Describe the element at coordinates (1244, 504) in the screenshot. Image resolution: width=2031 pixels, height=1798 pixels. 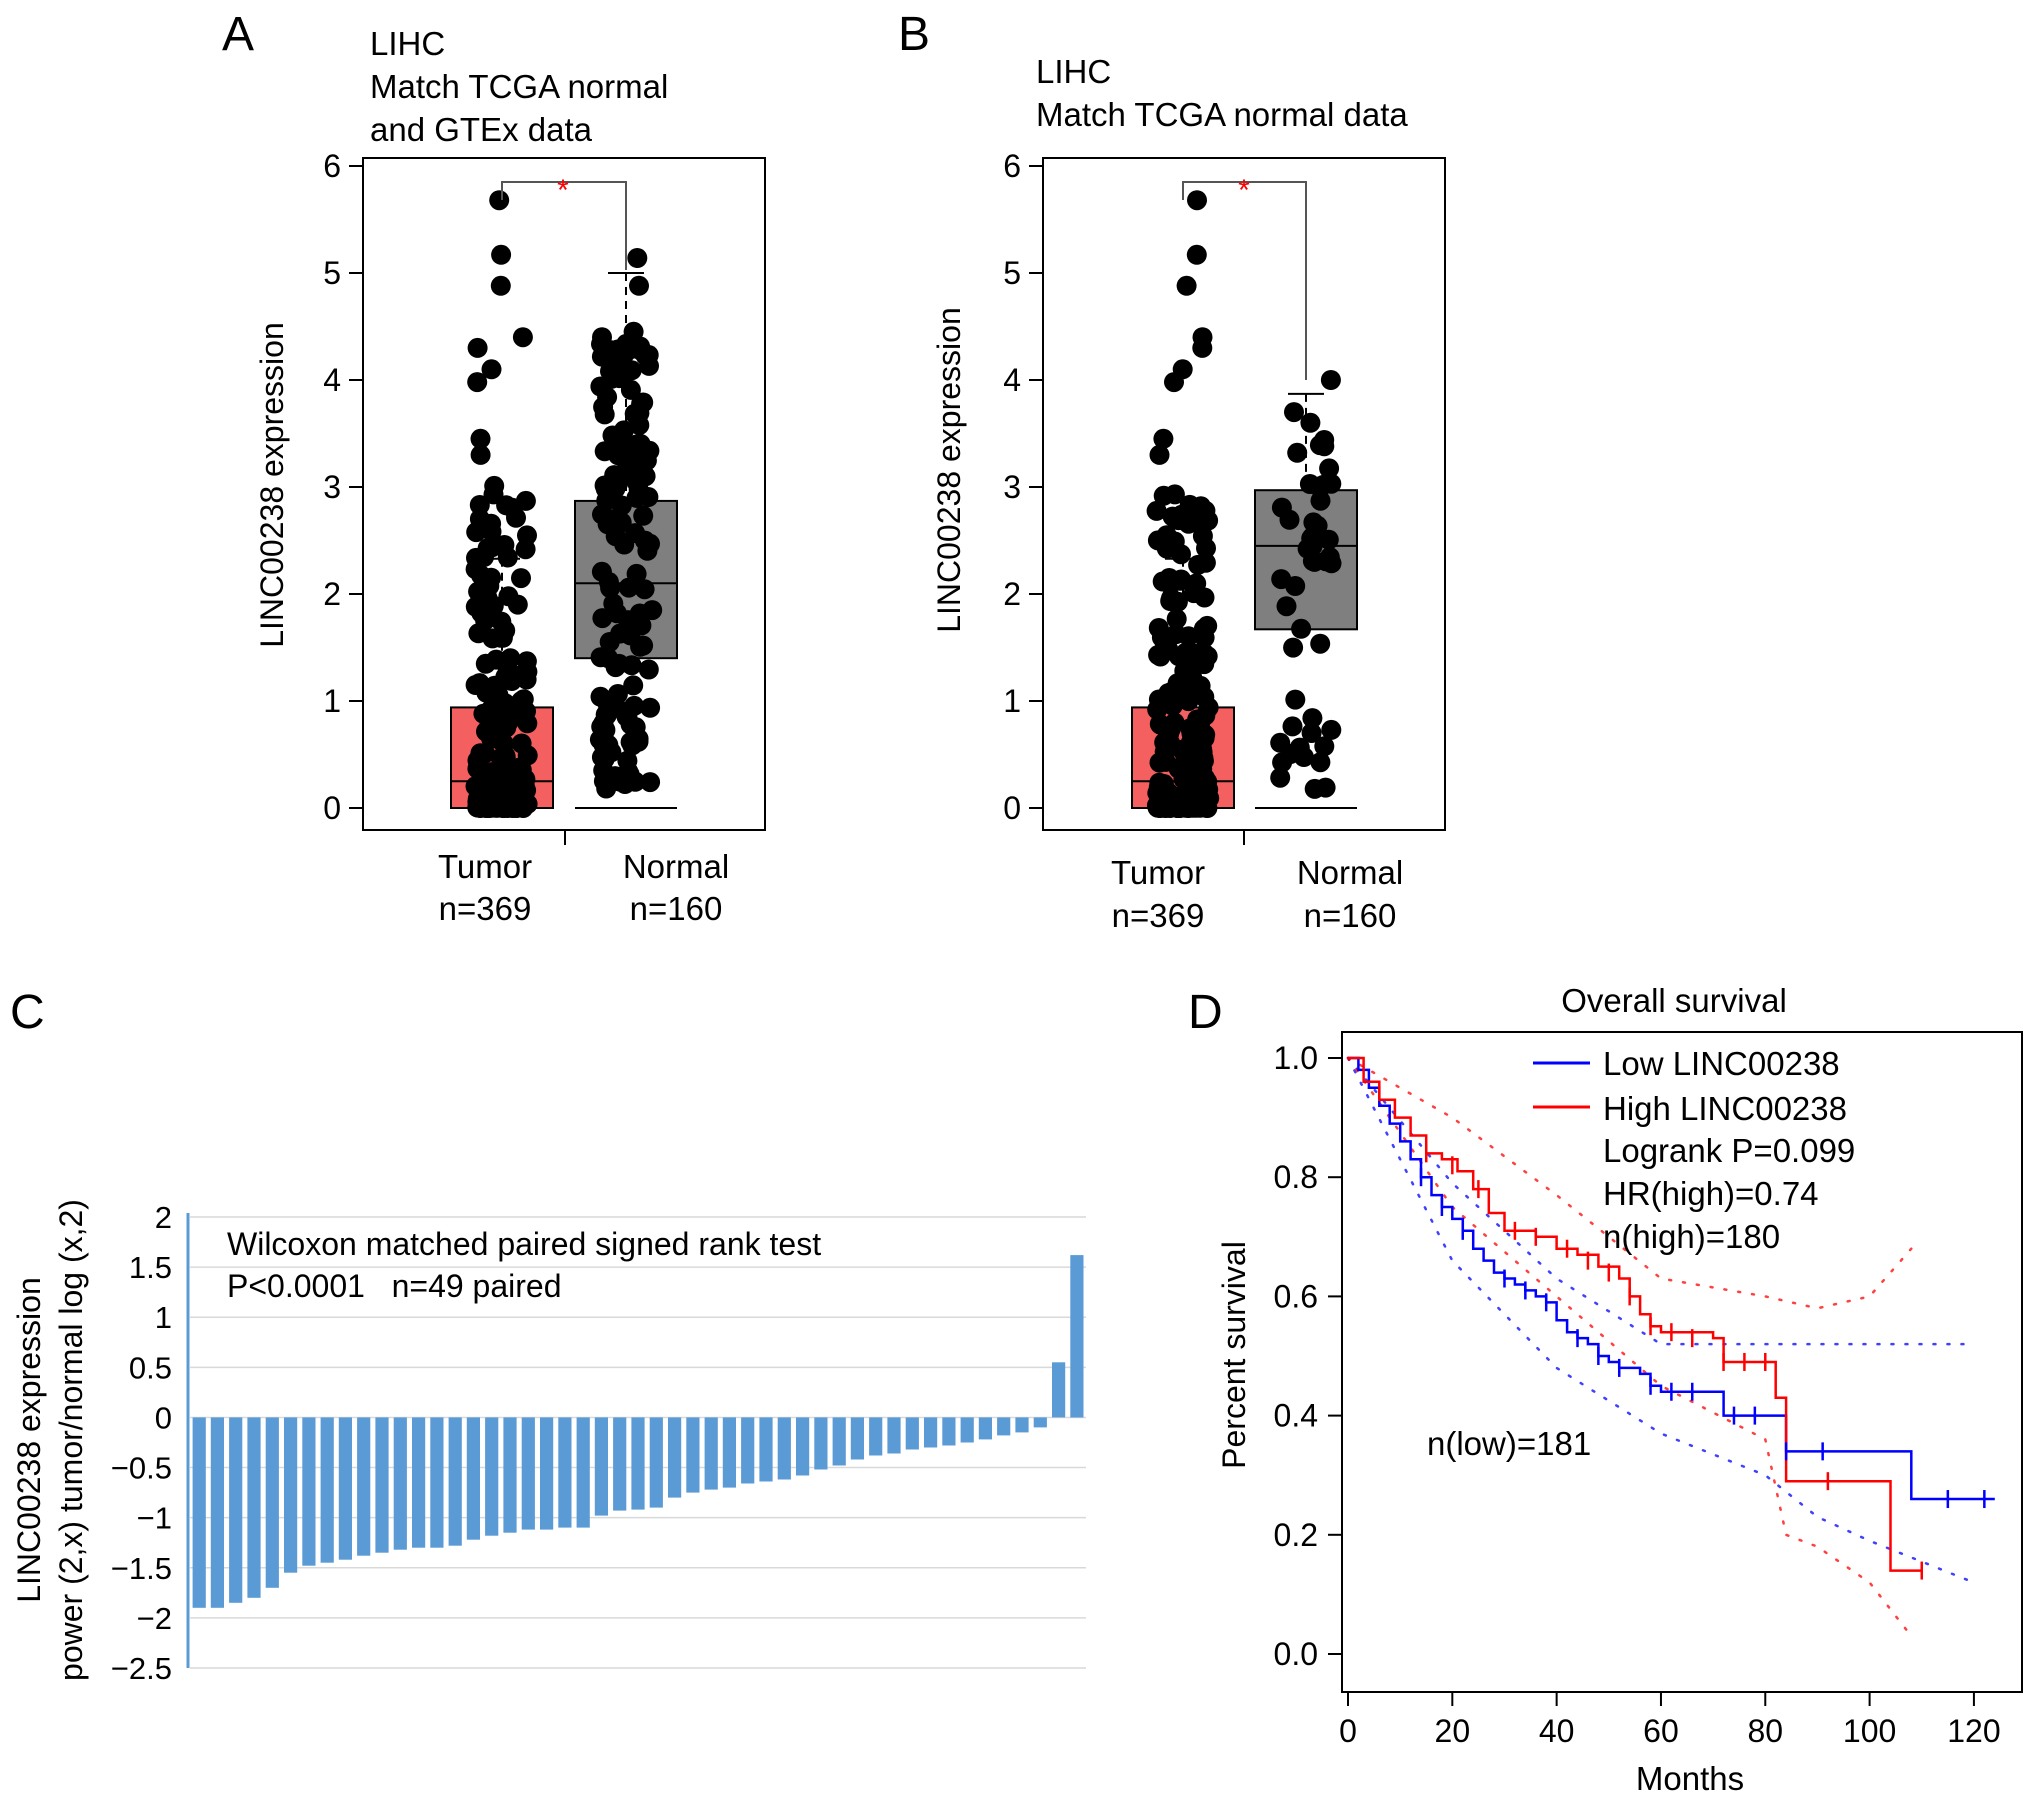
I see `panel-b-groups` at that location.